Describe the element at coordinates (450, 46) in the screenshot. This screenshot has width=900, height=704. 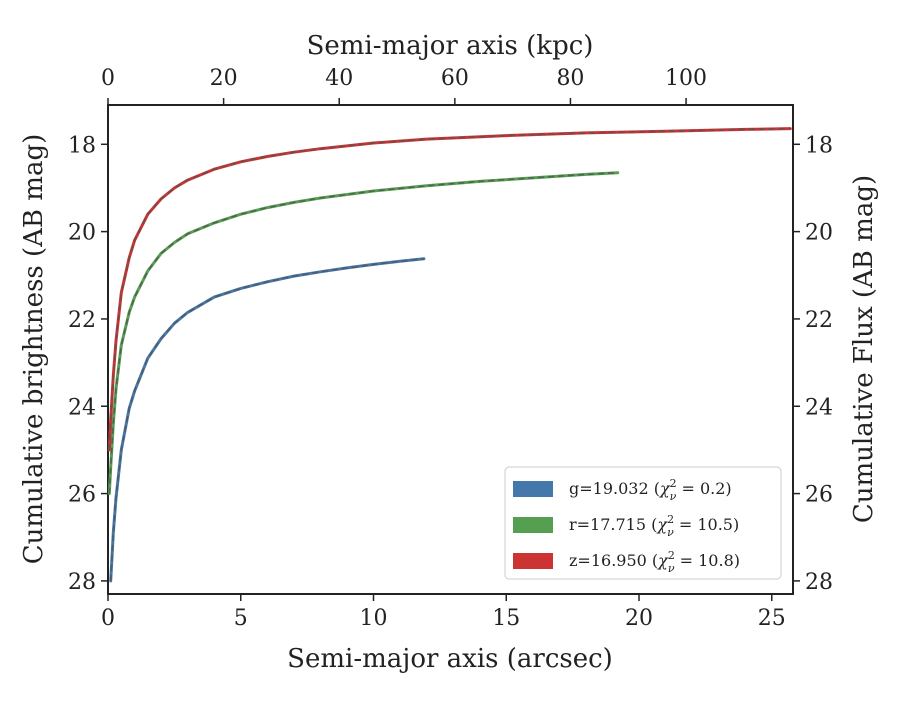
I see `top-x-axis-title: Semi-major axis (kpc)` at that location.